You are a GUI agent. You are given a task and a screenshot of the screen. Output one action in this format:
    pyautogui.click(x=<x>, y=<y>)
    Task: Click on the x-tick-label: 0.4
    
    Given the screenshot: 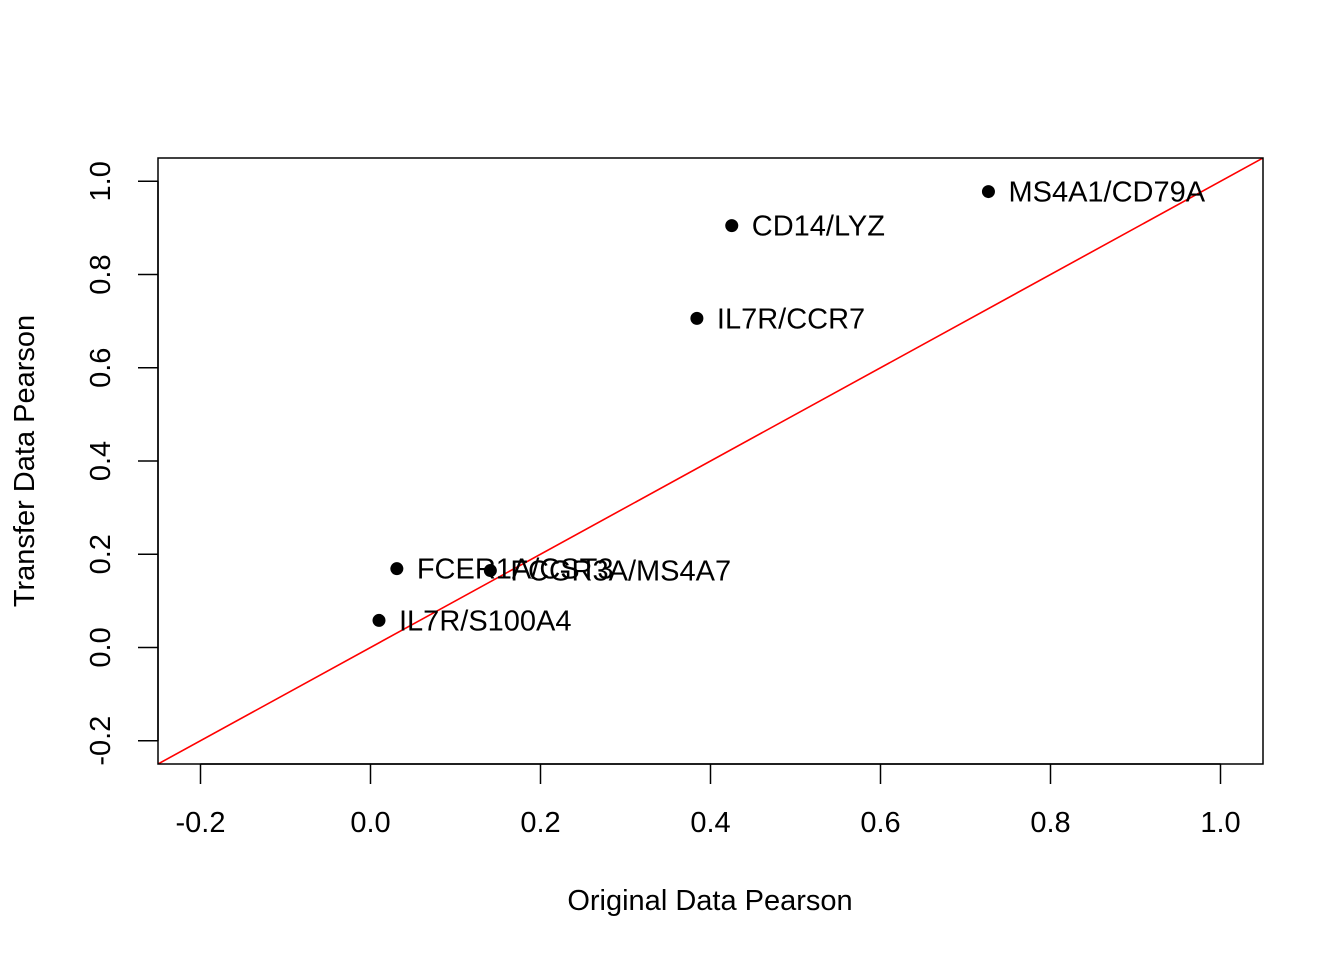 What is the action you would take?
    pyautogui.click(x=710, y=823)
    